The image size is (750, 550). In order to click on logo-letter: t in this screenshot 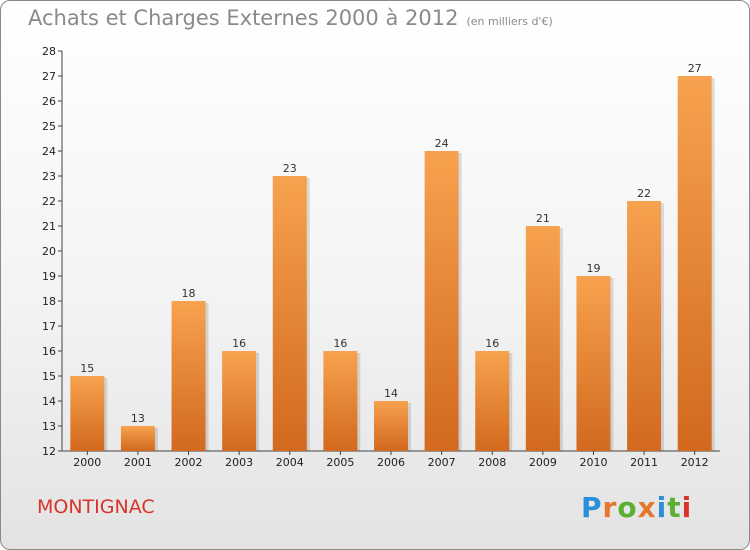, I will do `click(674, 507)`.